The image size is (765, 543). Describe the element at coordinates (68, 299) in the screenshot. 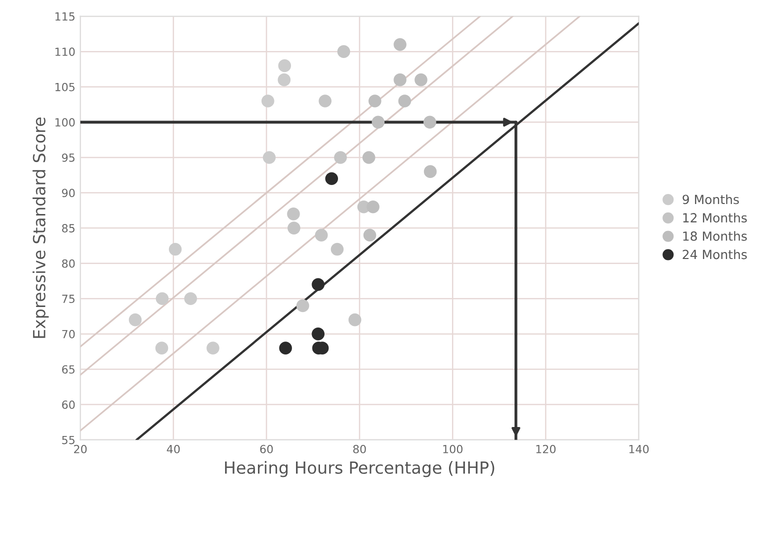

I see `y-tick-label: 75` at that location.